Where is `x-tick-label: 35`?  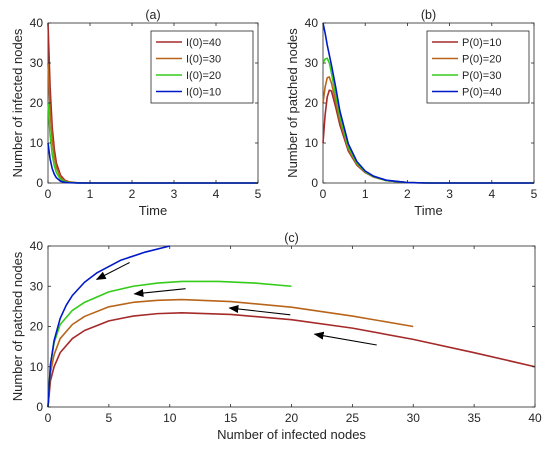
x-tick-label: 35 is located at coordinates (474, 418).